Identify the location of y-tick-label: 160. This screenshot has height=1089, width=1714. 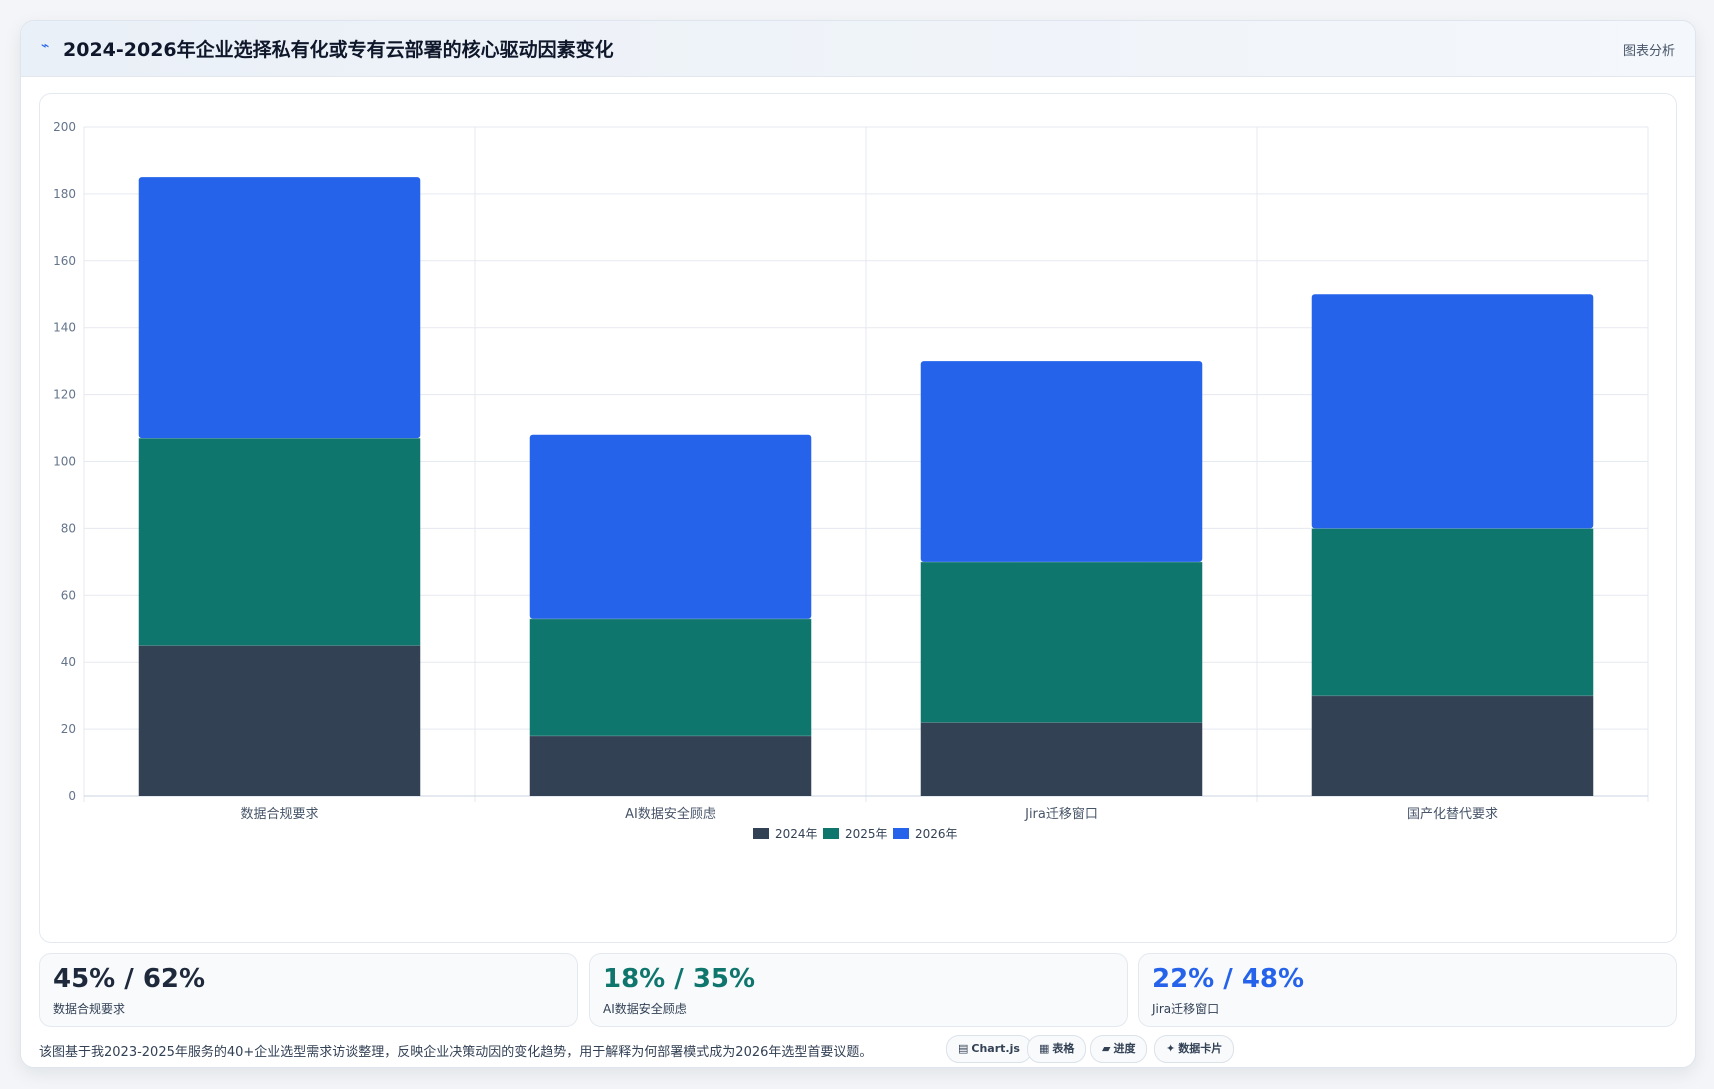
(64, 261).